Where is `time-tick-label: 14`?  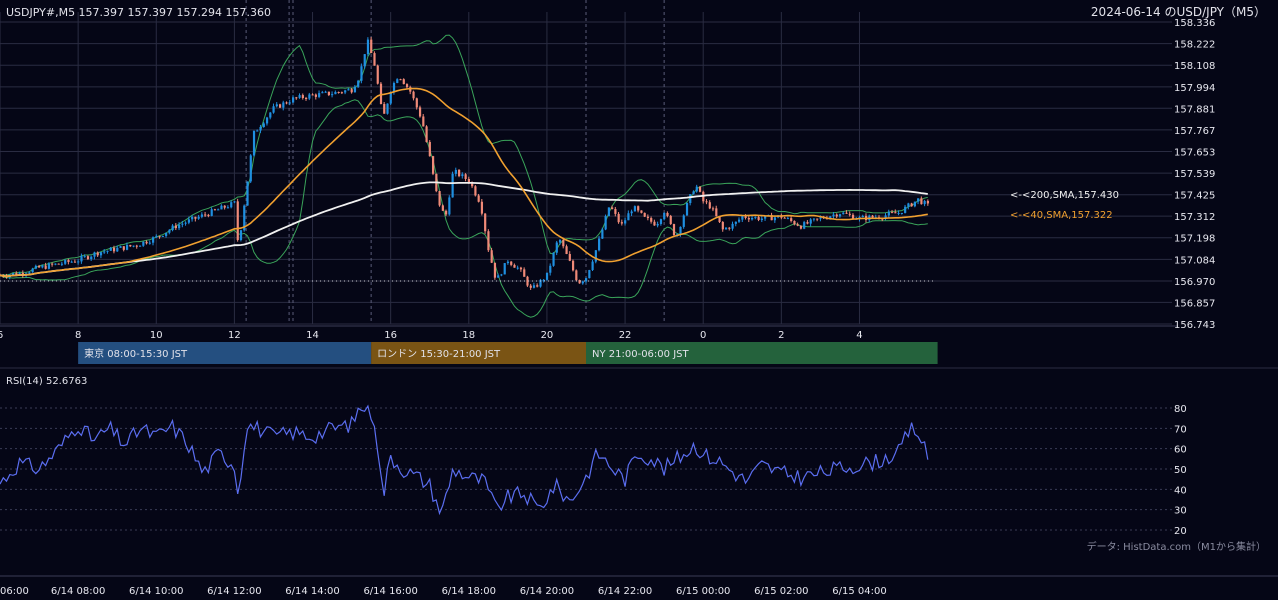
time-tick-label: 14 is located at coordinates (312, 335).